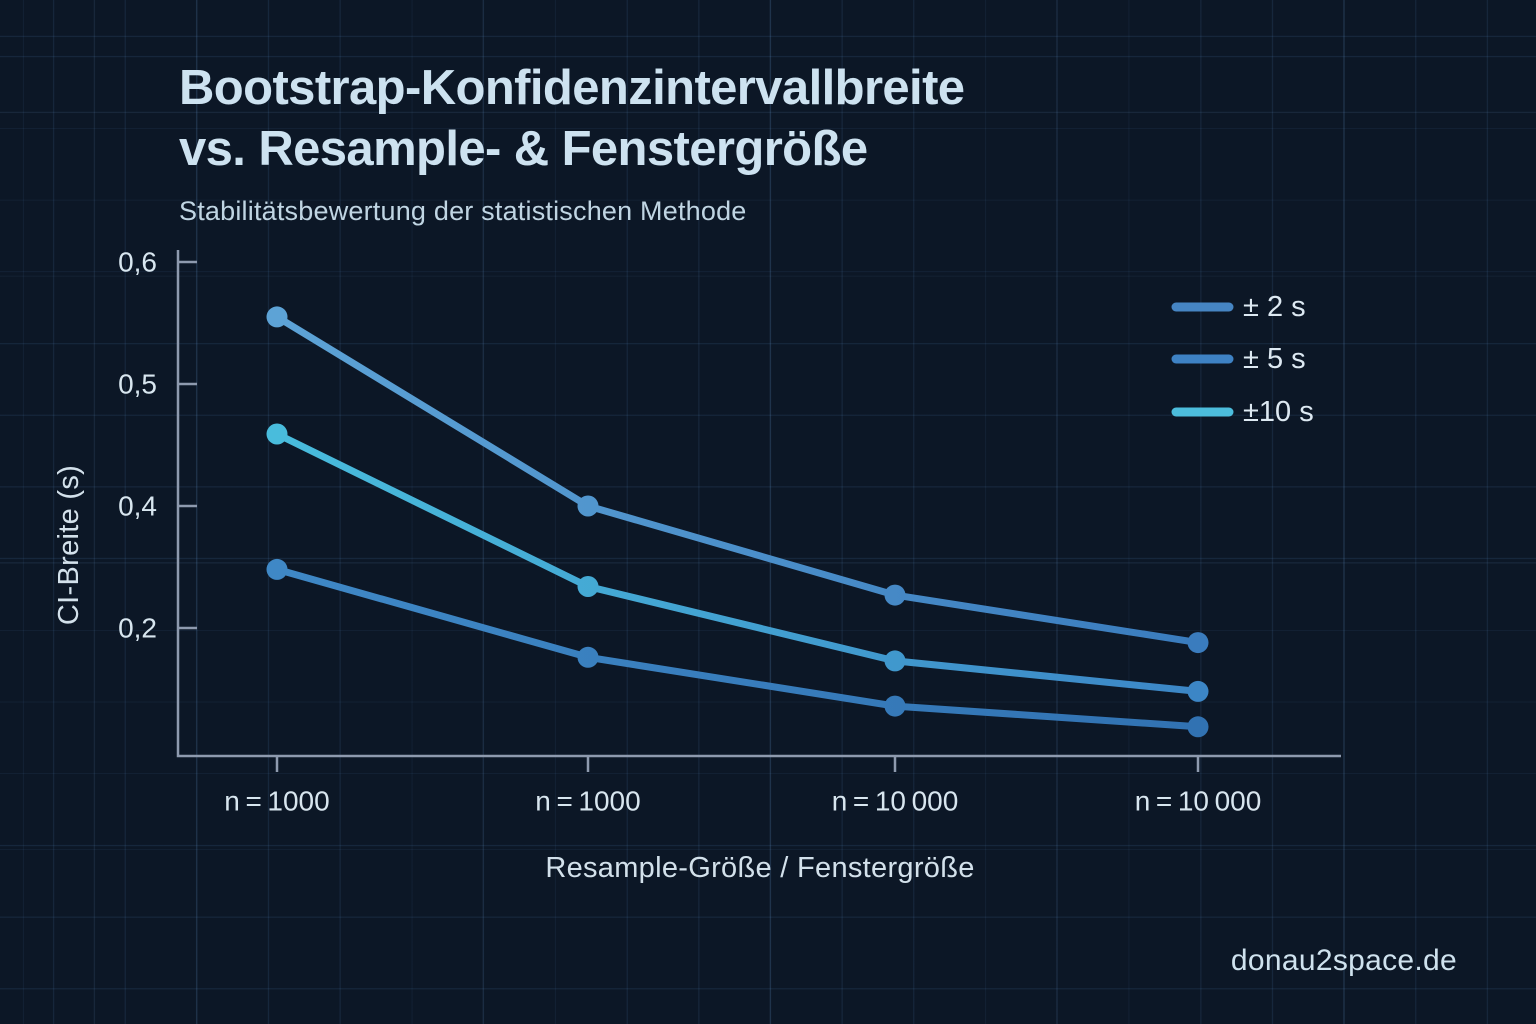 This screenshot has width=1536, height=1024. What do you see at coordinates (1274, 359) in the screenshot?
I see `legend-label-5s: ± 5 s` at bounding box center [1274, 359].